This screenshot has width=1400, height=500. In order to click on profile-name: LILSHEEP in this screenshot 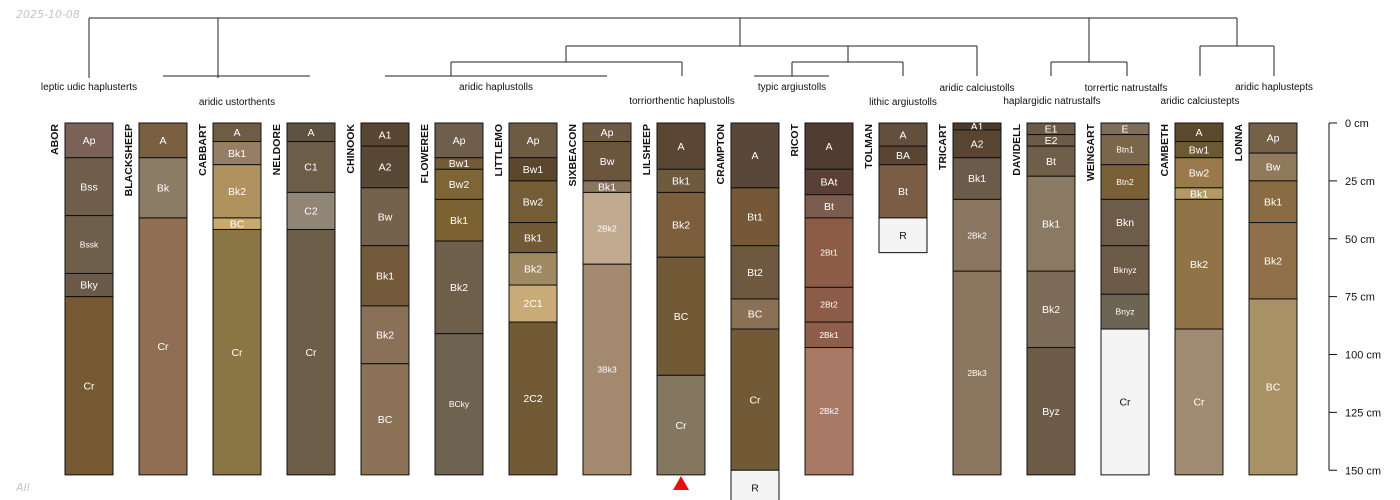, I will do `click(647, 149)`.